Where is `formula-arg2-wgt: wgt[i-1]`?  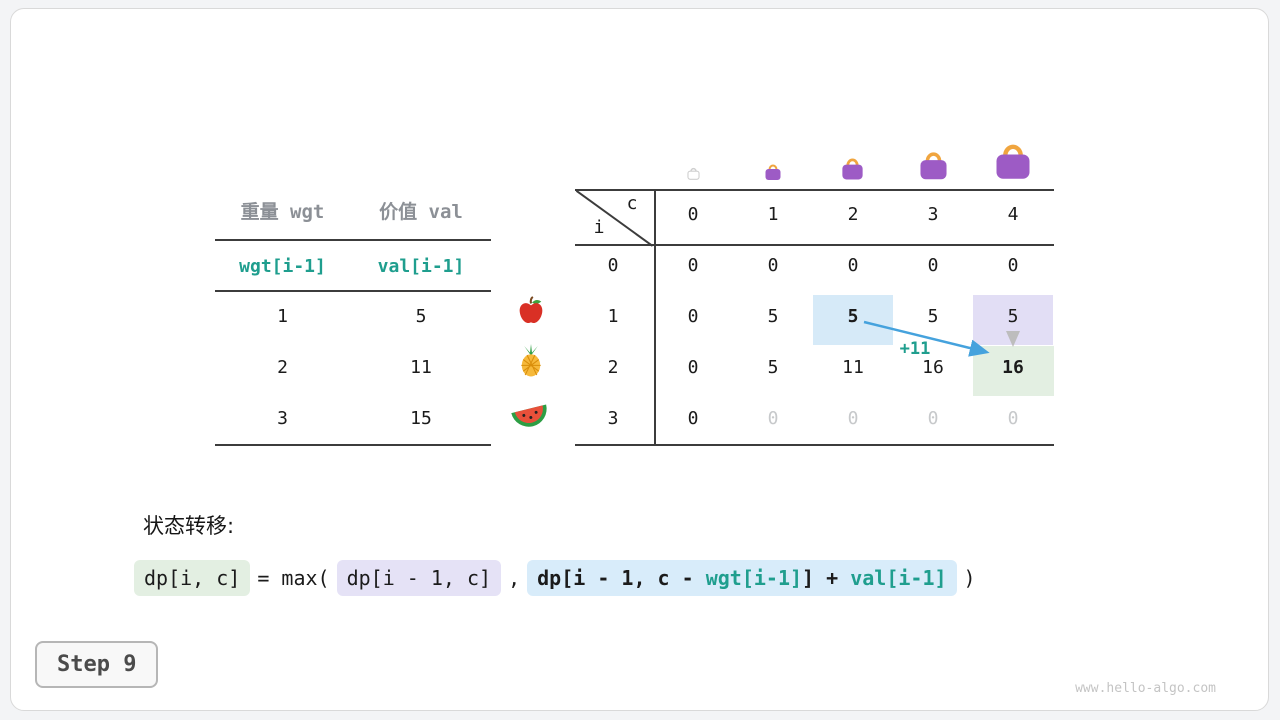
formula-arg2-wgt: wgt[i-1] is located at coordinates (754, 578).